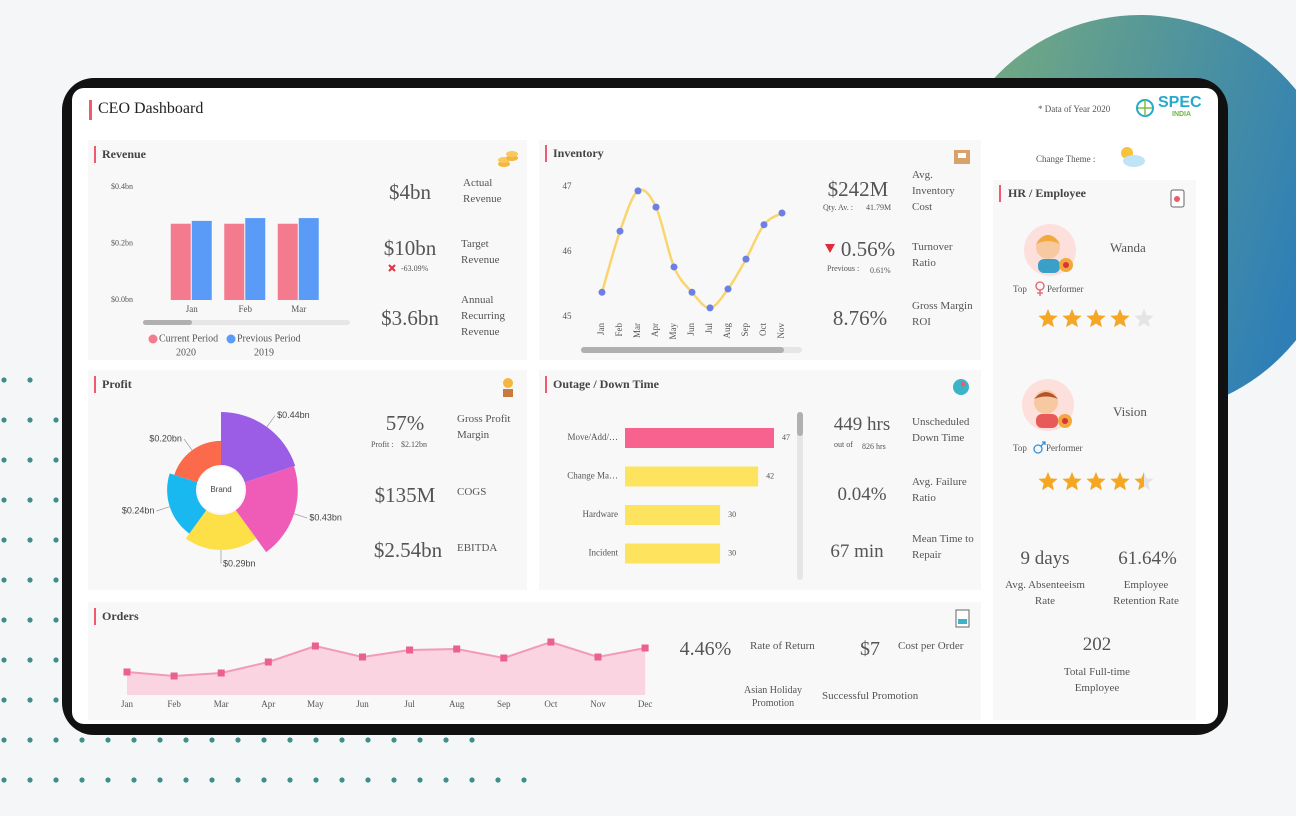 This screenshot has height=816, width=1296. What do you see at coordinates (782, 646) in the screenshot?
I see `kpi-label: Rate of Return` at bounding box center [782, 646].